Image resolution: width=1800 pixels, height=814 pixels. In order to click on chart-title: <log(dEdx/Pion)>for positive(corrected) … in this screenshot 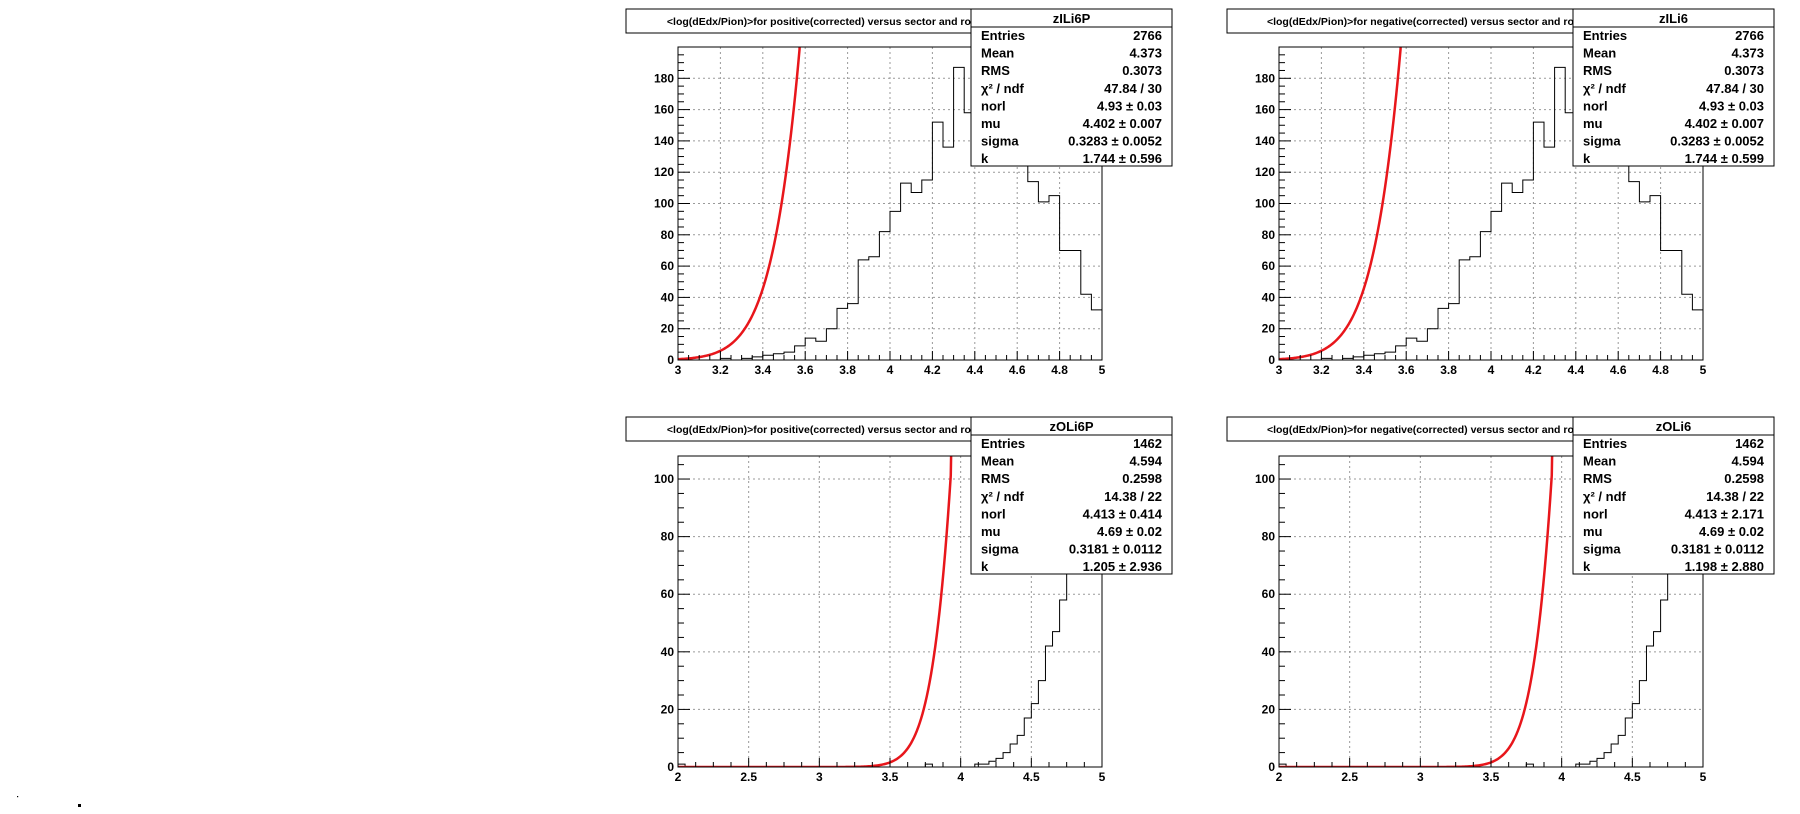, I will do `click(823, 22)`.